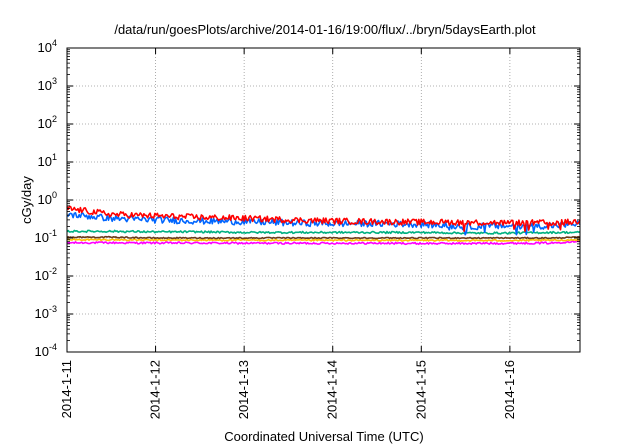 The height and width of the screenshot is (448, 640). What do you see at coordinates (46, 350) in the screenshot?
I see `y-tick-label: 10⁻⁴` at bounding box center [46, 350].